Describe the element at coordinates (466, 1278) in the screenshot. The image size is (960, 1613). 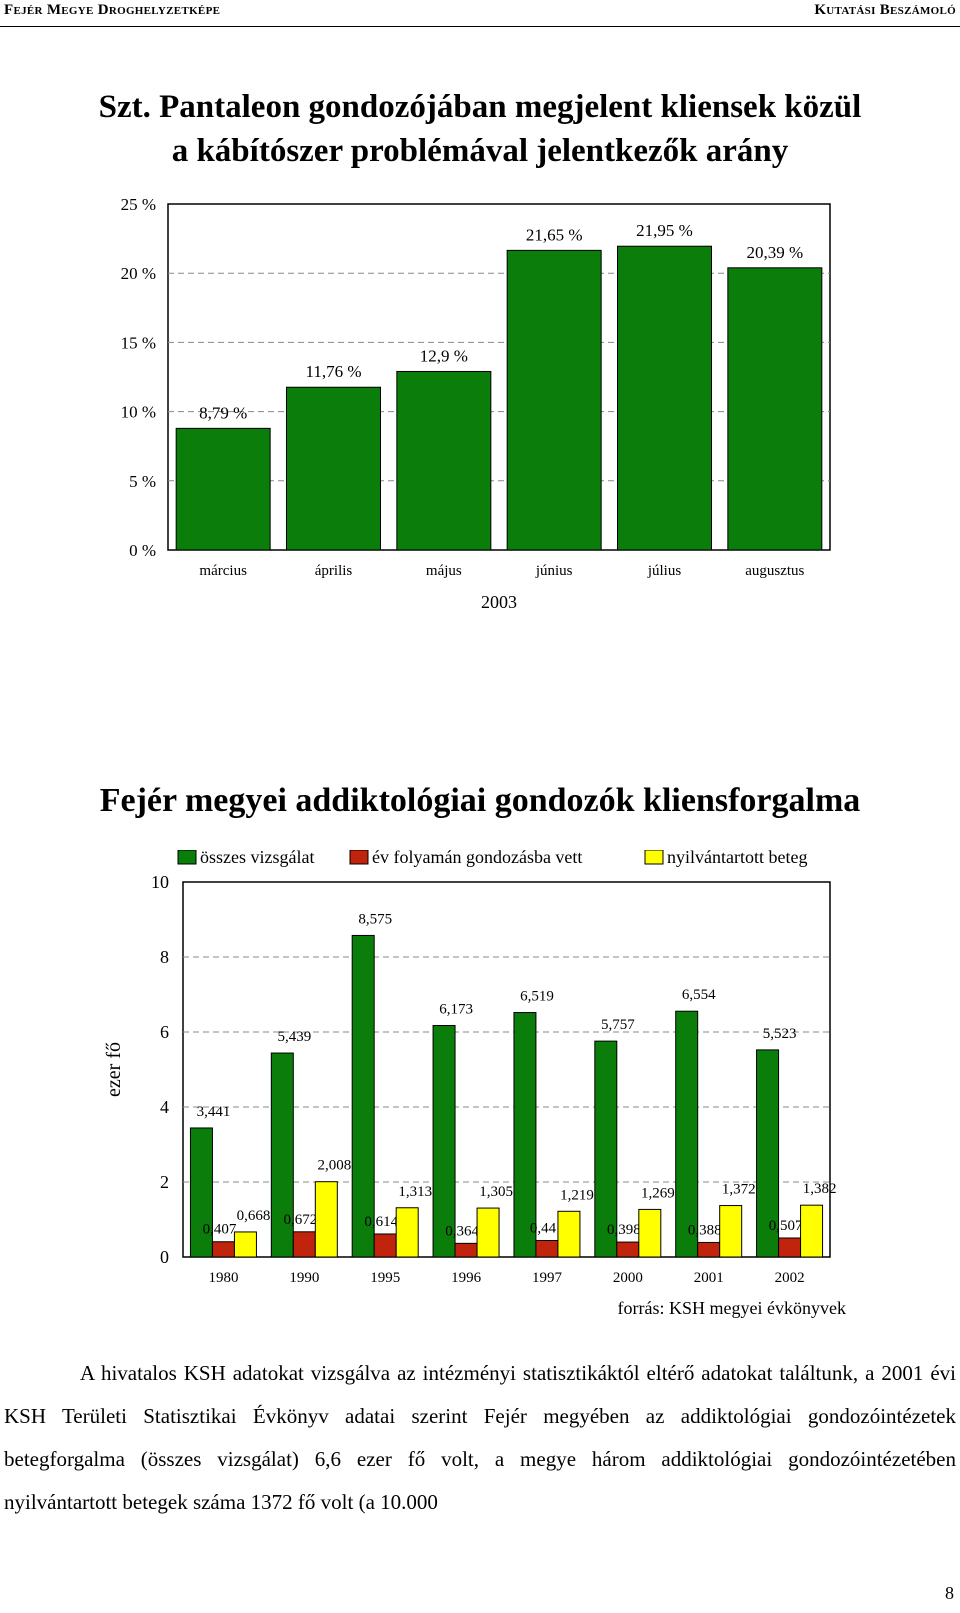
I see `x-tick-label: 1996` at that location.